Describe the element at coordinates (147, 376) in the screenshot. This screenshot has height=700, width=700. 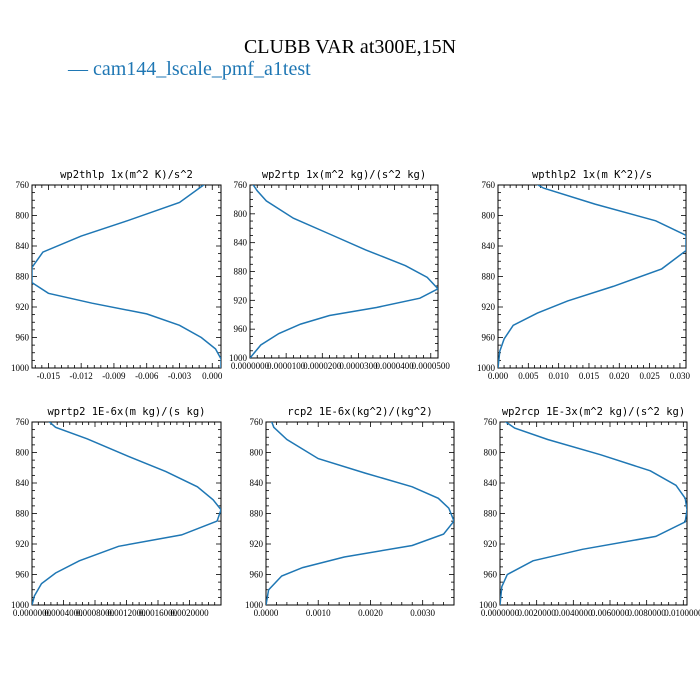
I see `x-tick-label: -0.006` at that location.